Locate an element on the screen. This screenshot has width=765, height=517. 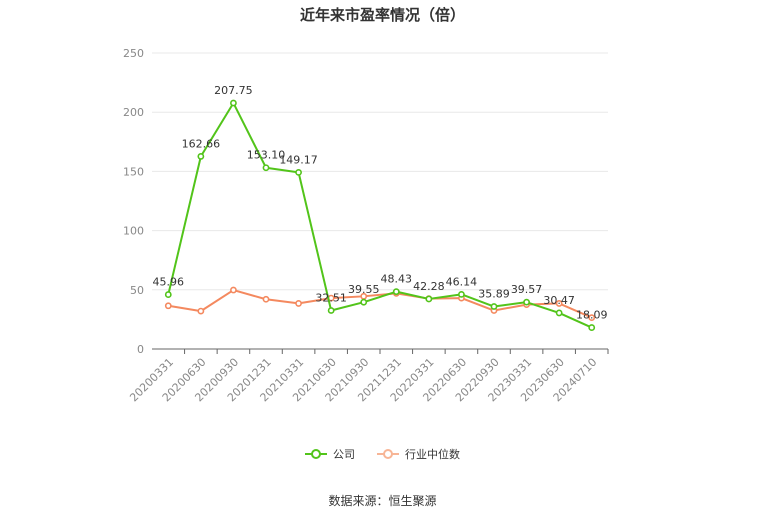
legend-swatch-industry-median is located at coordinates (388, 454).